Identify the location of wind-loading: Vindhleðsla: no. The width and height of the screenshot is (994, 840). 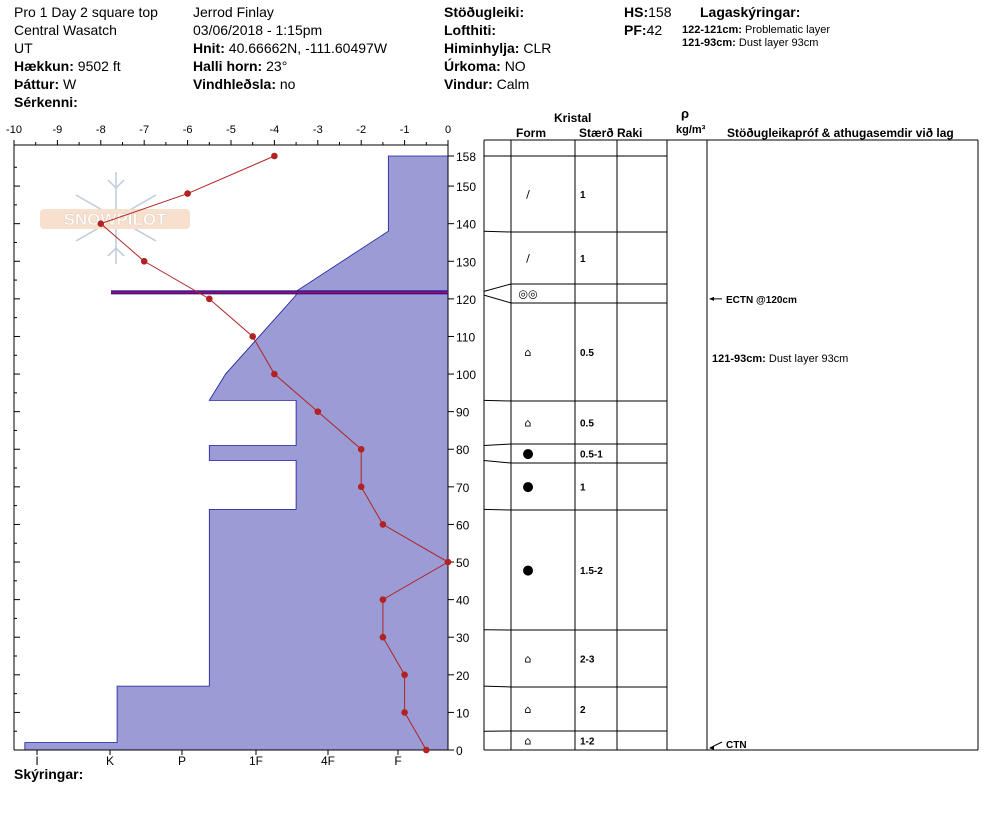
(244, 84).